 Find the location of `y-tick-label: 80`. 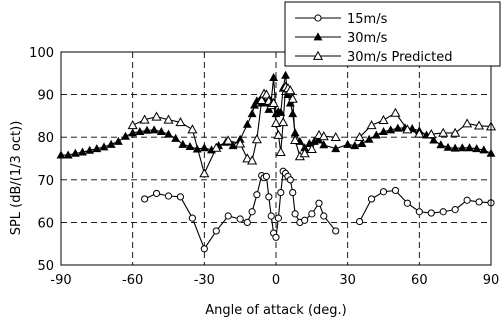

y-tick-label: 80 is located at coordinates (45, 138).